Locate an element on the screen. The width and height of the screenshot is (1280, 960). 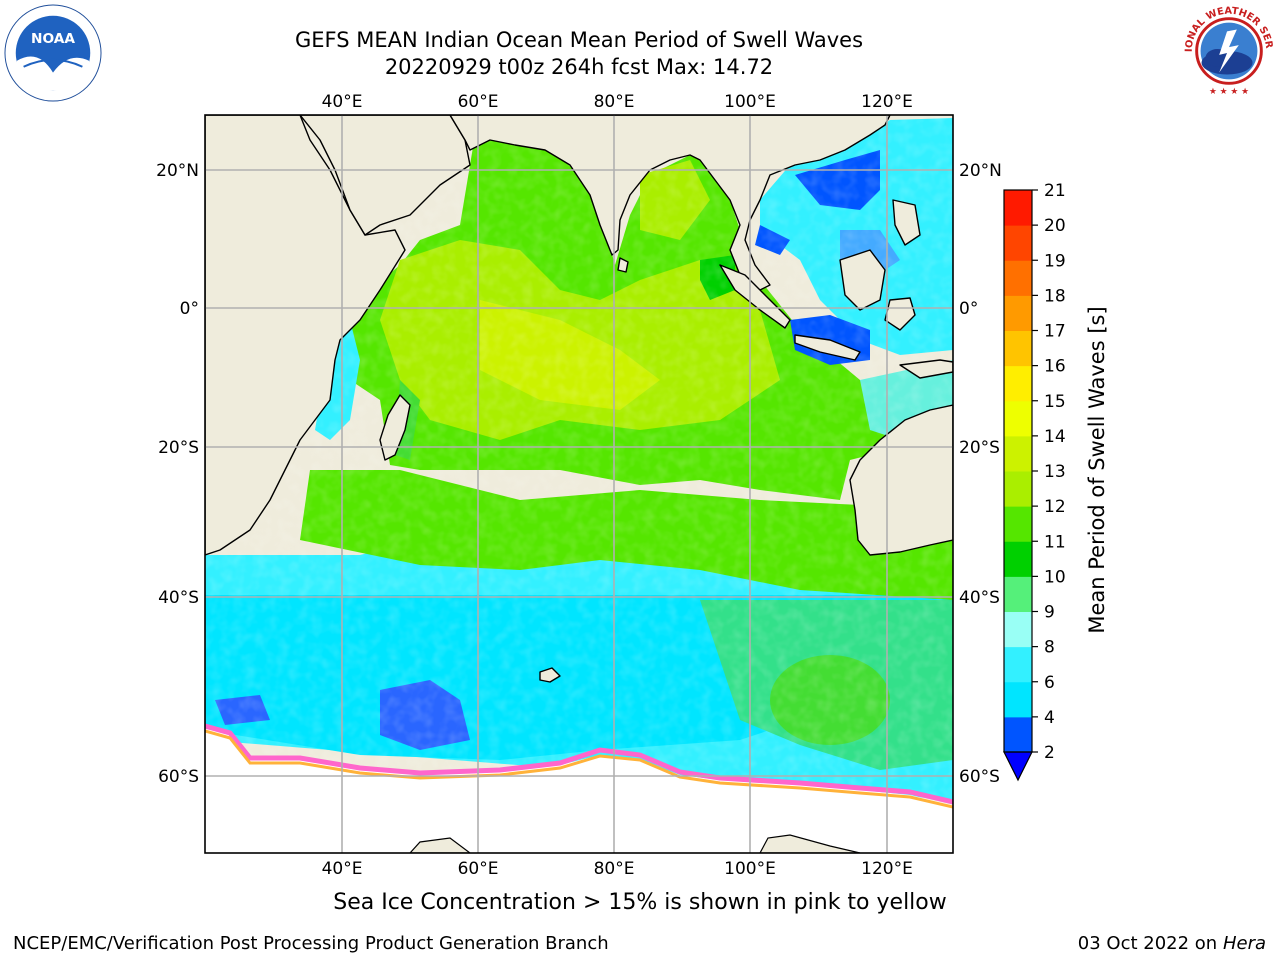
colorbar-tick-label: 20 is located at coordinates (1055, 226).